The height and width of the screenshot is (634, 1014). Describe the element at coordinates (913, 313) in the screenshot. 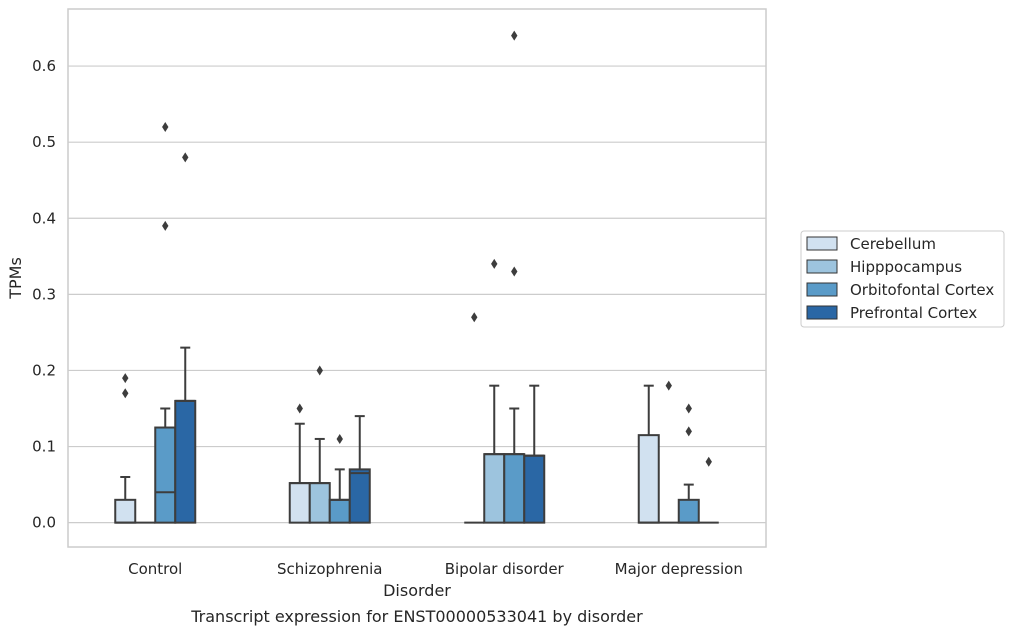

I see `legend-label: Prefrontal Cortex` at that location.